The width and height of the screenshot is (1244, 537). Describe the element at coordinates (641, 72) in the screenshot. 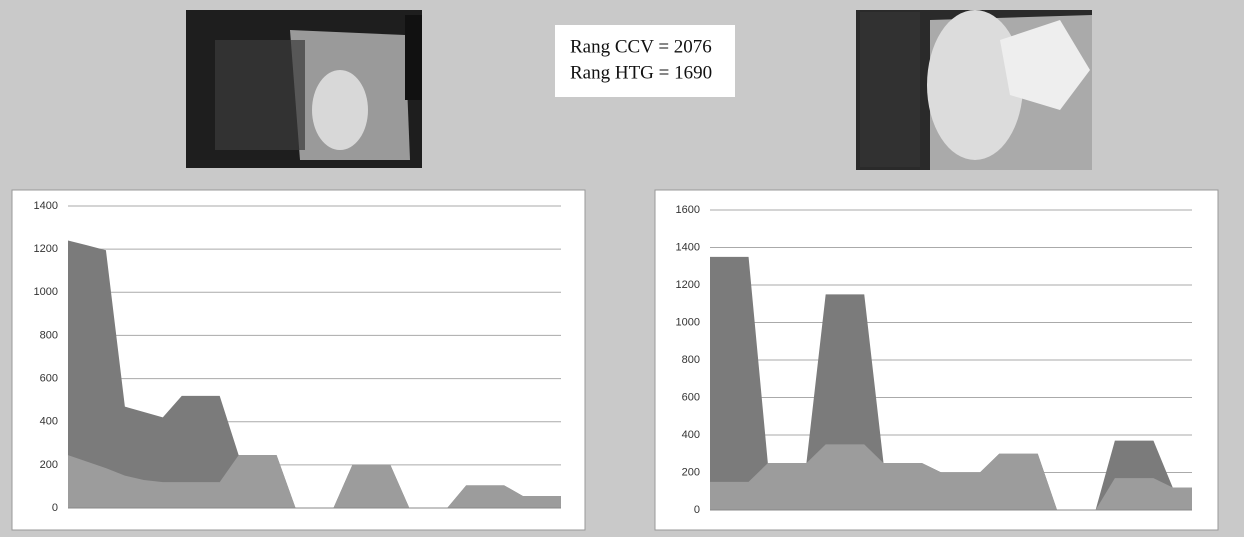

I see `text-line: Rang HTG = 1690` at that location.